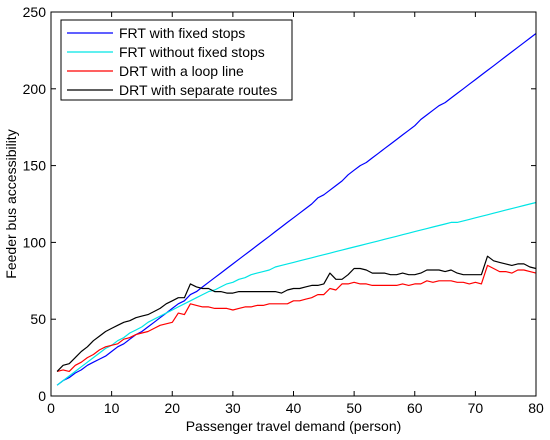  Describe the element at coordinates (172, 408) in the screenshot. I see `x-tick-label: 20` at that location.